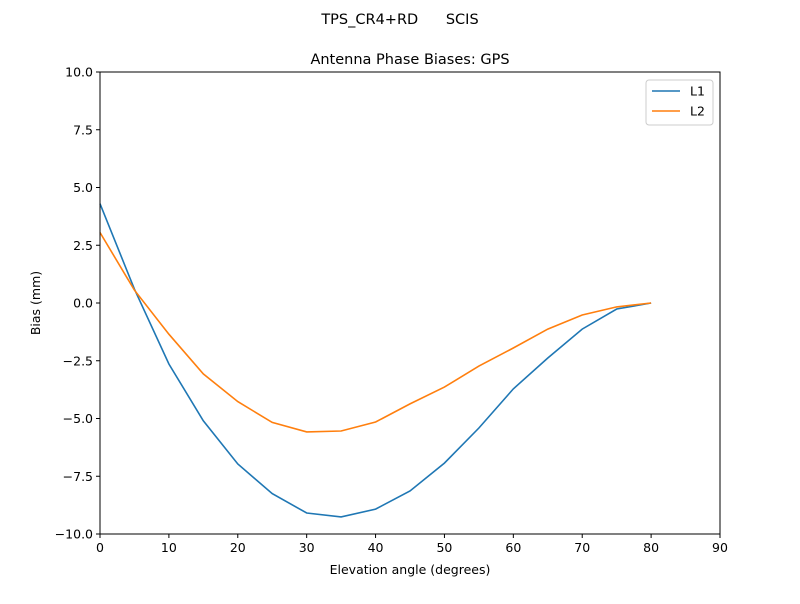  What do you see at coordinates (83, 187) in the screenshot?
I see `y-tick-label: 5.0` at bounding box center [83, 187].